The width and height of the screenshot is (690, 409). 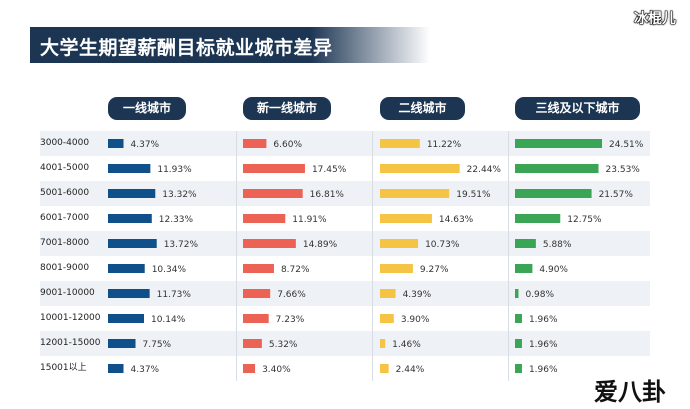 What do you see at coordinates (276, 370) in the screenshot?
I see `data-label: 3.40%` at bounding box center [276, 370].